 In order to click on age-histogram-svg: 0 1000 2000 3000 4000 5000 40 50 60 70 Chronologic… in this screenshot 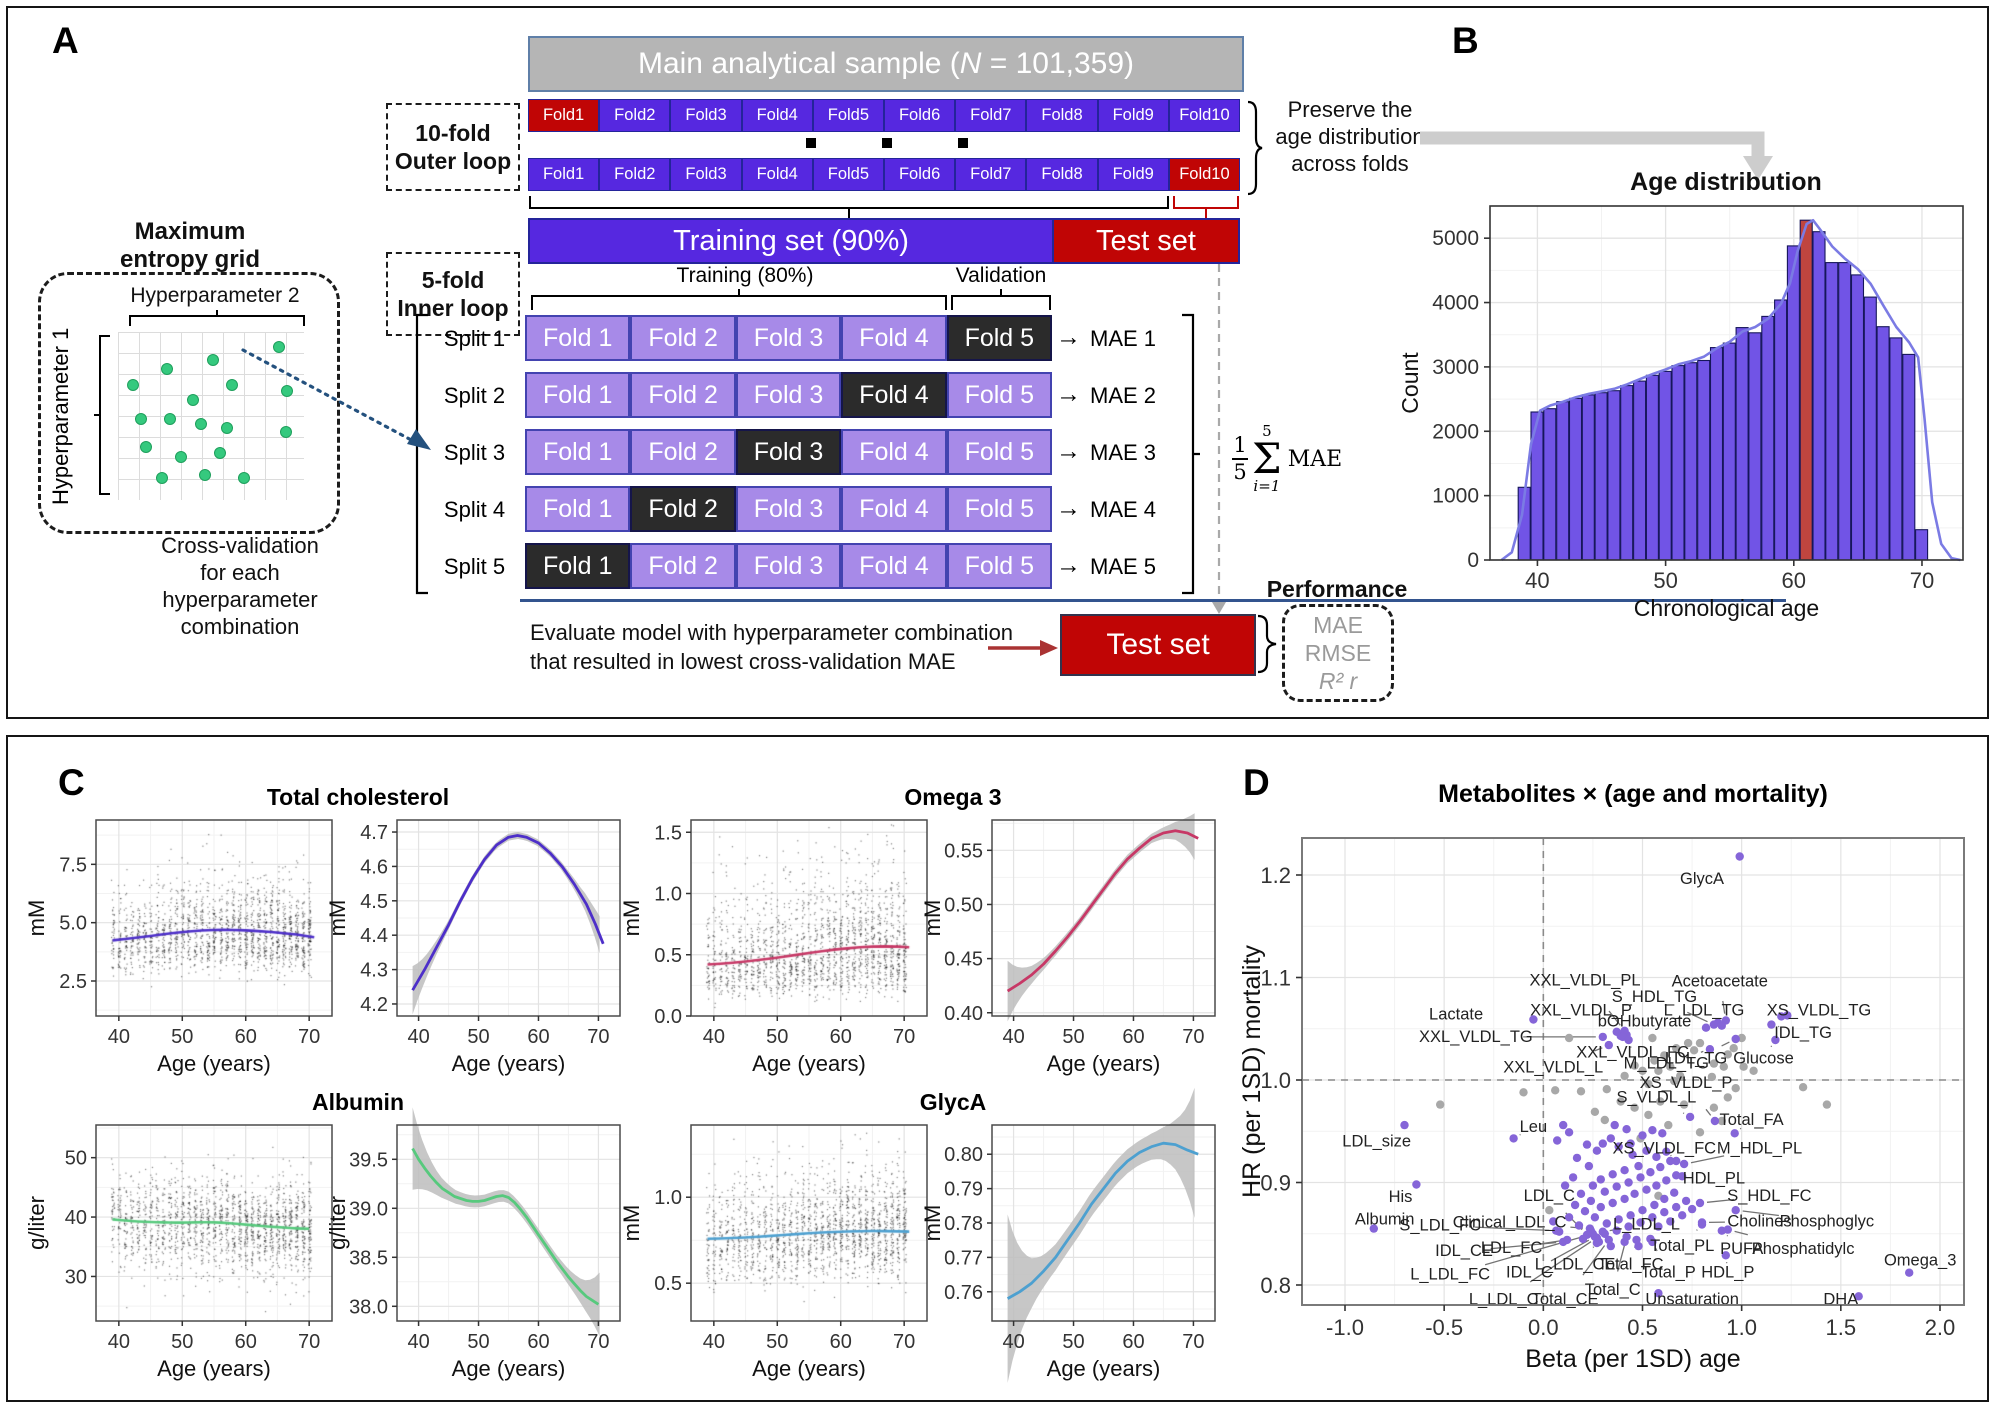, I will do `click(1680, 413)`.